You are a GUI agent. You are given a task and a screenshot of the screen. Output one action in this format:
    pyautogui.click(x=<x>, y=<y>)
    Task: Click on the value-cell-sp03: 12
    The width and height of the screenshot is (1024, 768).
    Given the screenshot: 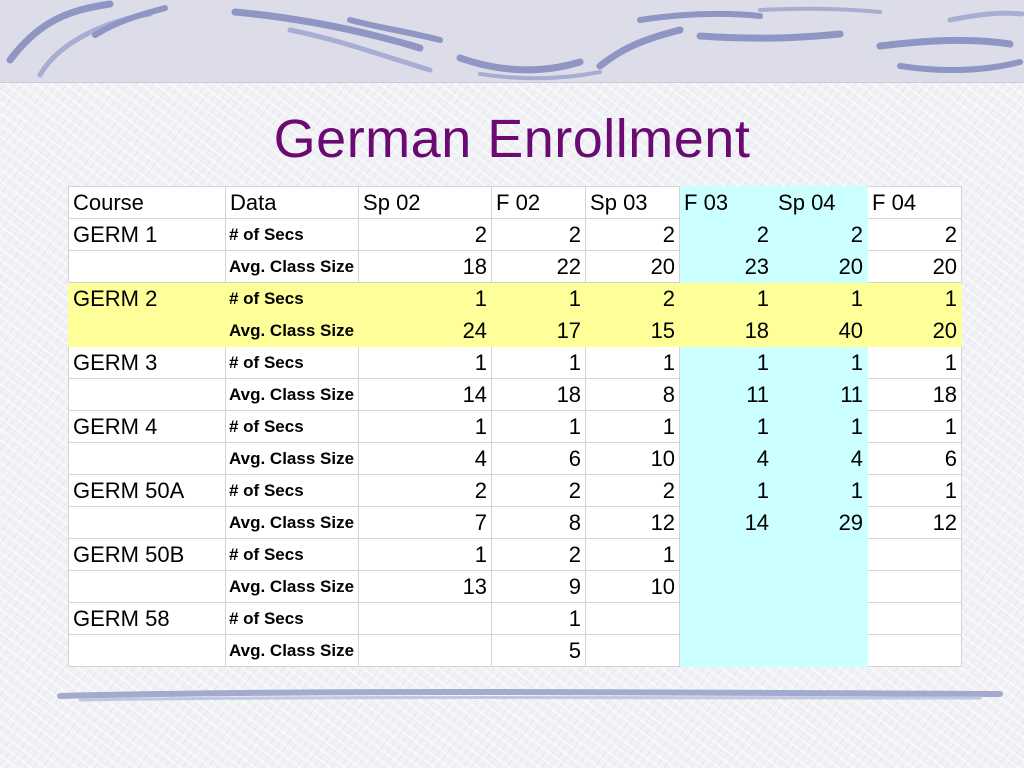 What is the action you would take?
    pyautogui.click(x=633, y=522)
    